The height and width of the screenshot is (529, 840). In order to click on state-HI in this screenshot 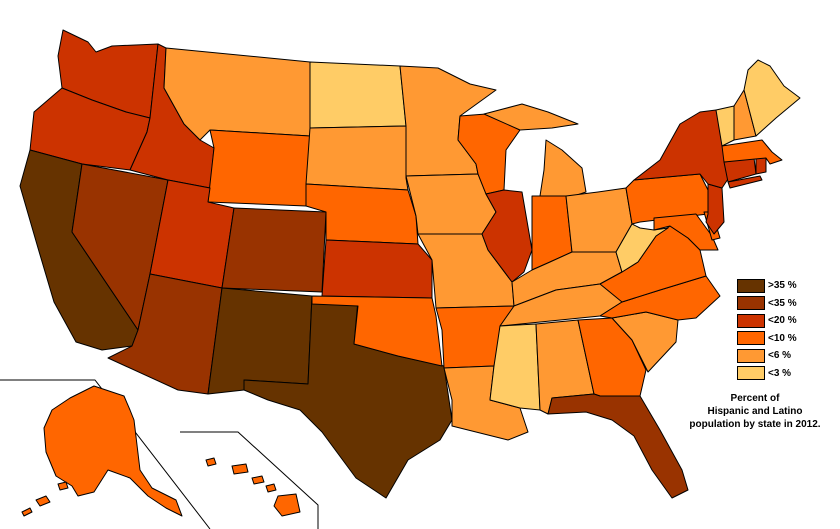, I will do `click(253, 487)`.